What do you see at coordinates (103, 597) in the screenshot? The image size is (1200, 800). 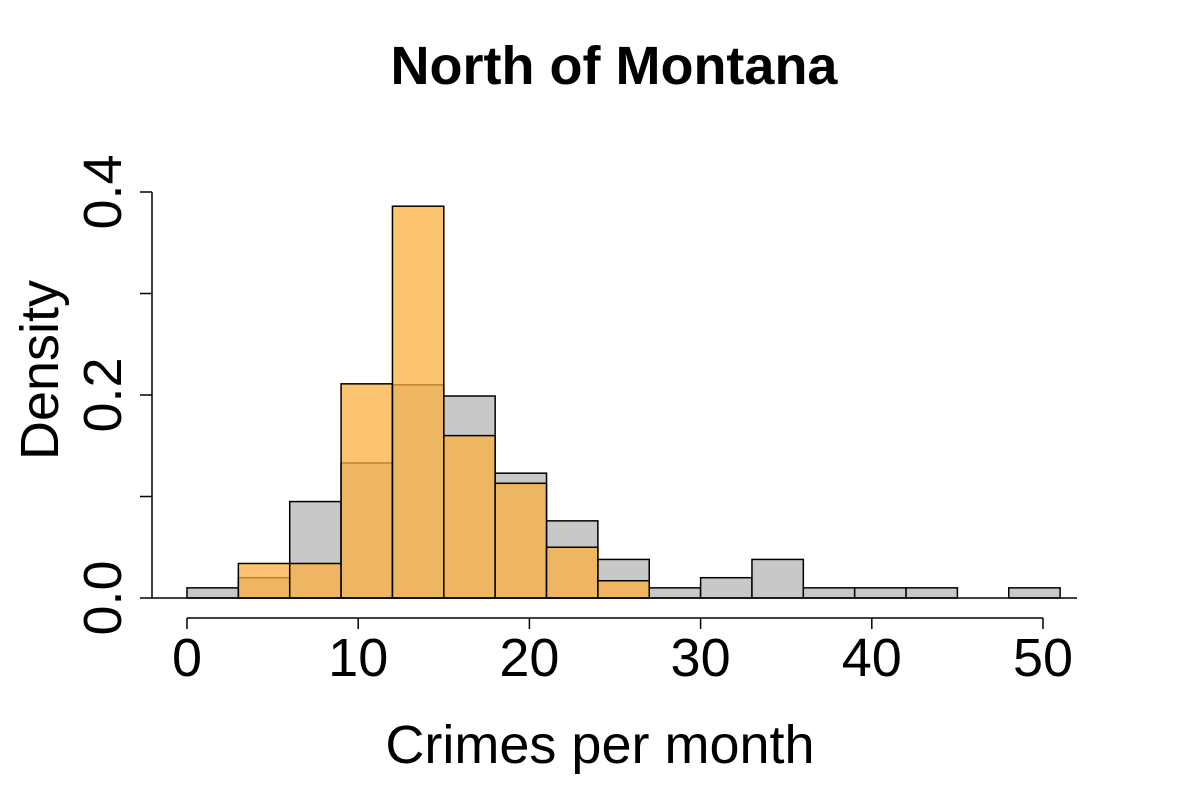 I see `y-tick-label: 0.0` at bounding box center [103, 597].